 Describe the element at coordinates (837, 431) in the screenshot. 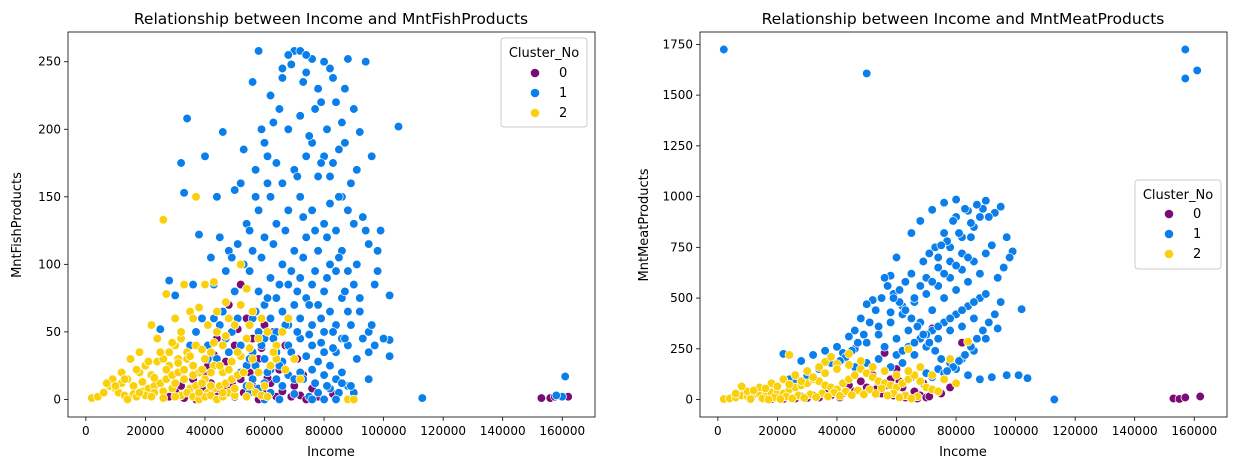

I see `meat-x-tick-label: 40000` at that location.